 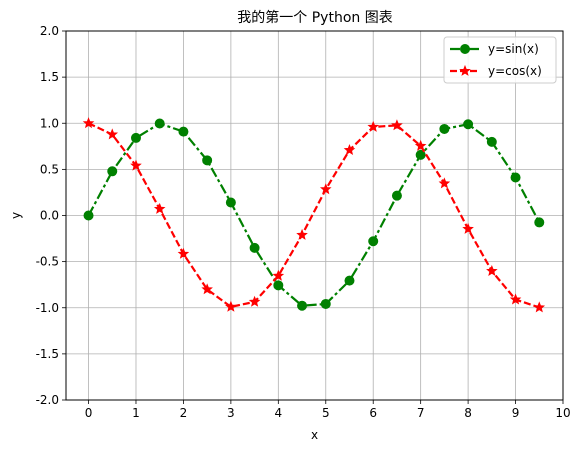 What do you see at coordinates (49, 31) in the screenshot?
I see `y-tick-label: 2.0` at bounding box center [49, 31].